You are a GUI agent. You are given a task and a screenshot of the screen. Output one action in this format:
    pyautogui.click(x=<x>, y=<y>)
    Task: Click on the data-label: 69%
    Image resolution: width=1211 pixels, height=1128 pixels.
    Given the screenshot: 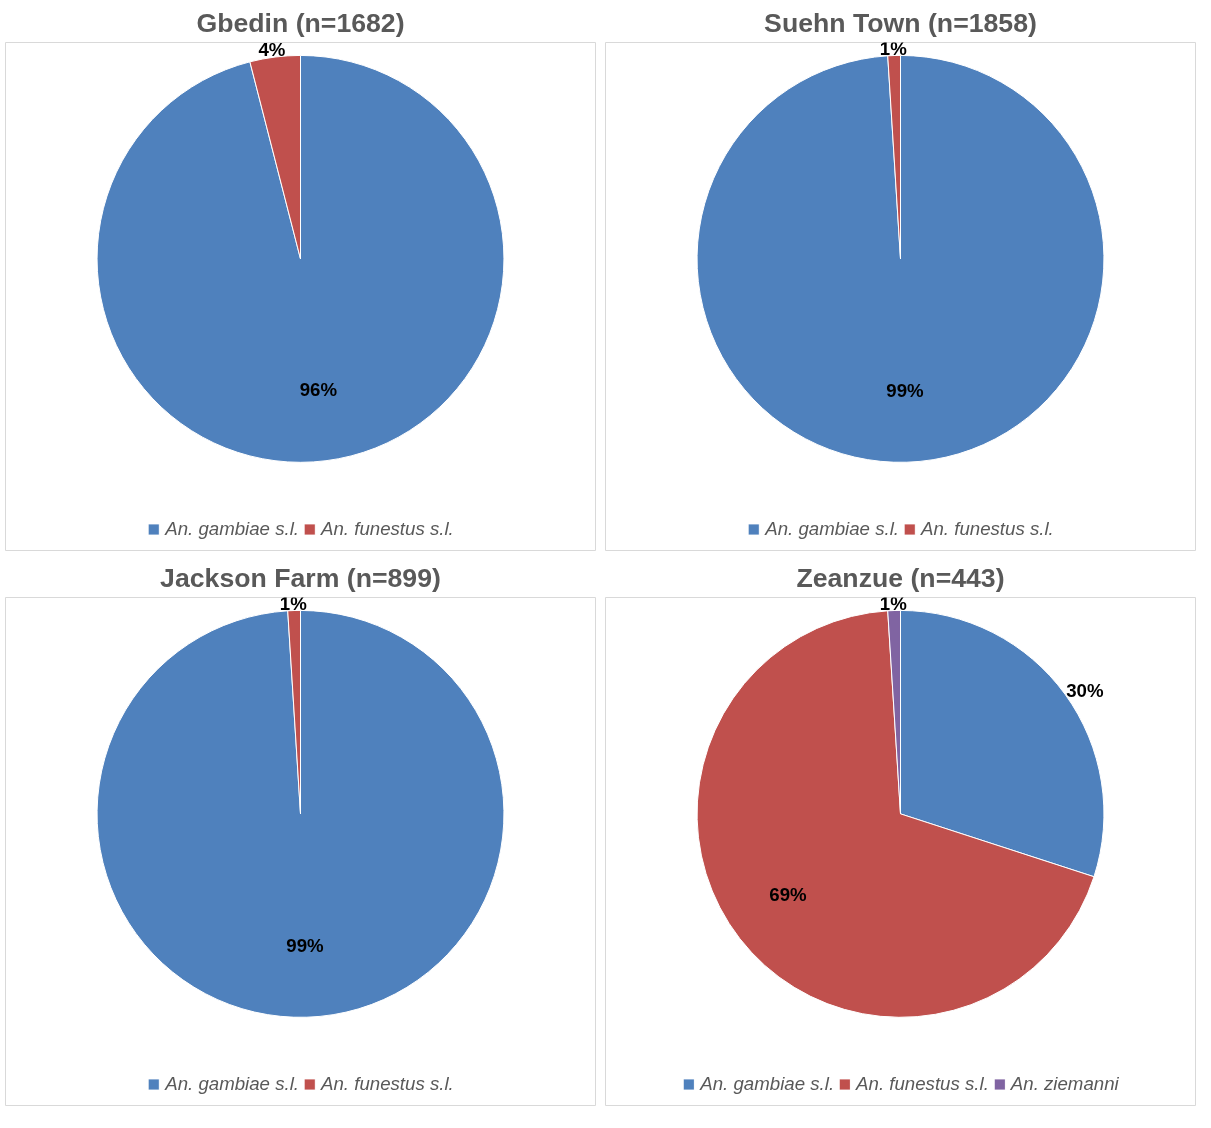 What is the action you would take?
    pyautogui.click(x=788, y=895)
    